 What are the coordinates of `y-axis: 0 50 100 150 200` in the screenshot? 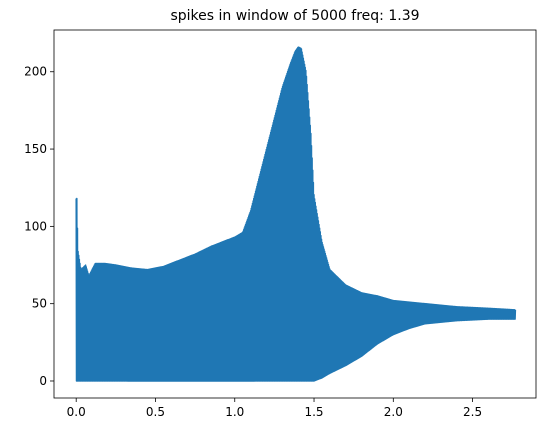 It's located at (39, 226).